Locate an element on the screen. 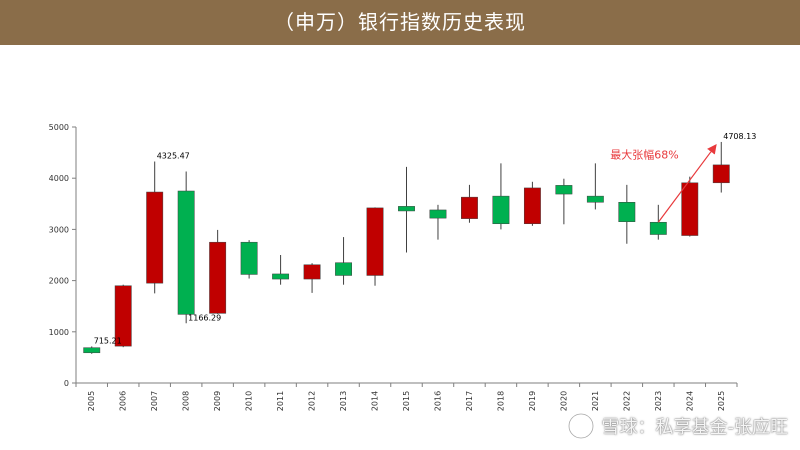  y-tick-label: 5000 is located at coordinates (59, 127).